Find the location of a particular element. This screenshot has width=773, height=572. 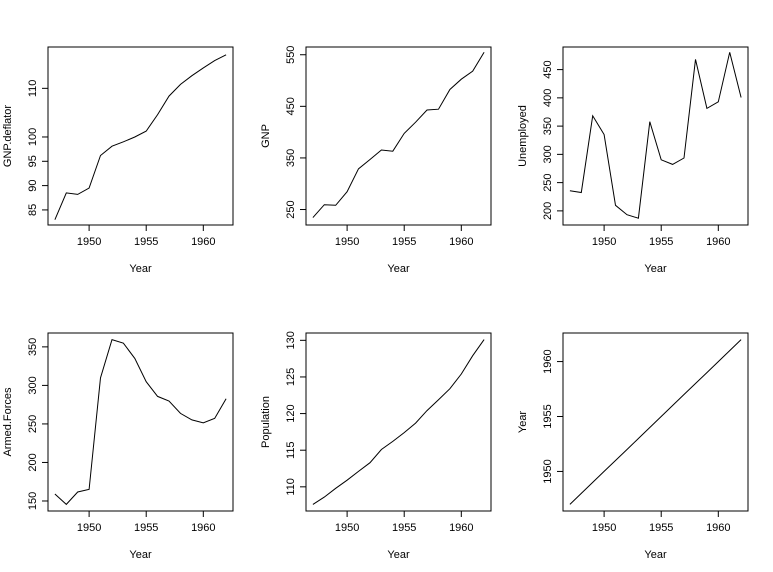

panel-6-year: 1950 1955 1960 1950 1955 1960 Year Year is located at coordinates (633, 446).